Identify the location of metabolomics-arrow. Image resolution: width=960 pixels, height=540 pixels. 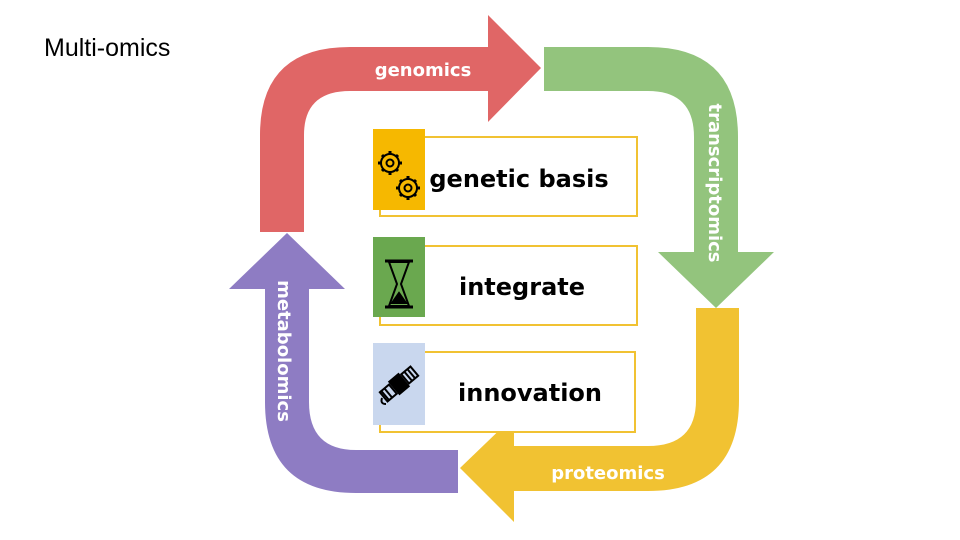
(343, 363).